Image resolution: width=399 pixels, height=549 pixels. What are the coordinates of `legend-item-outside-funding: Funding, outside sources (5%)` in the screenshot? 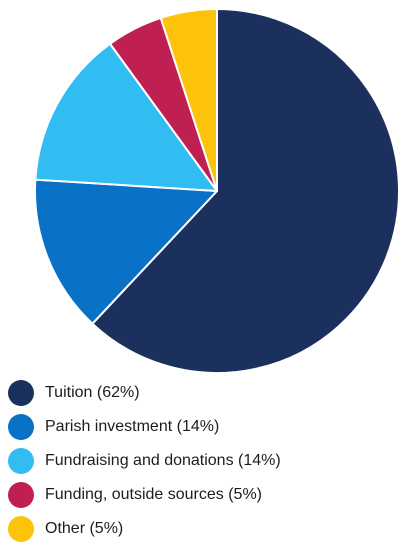 It's located at (200, 495).